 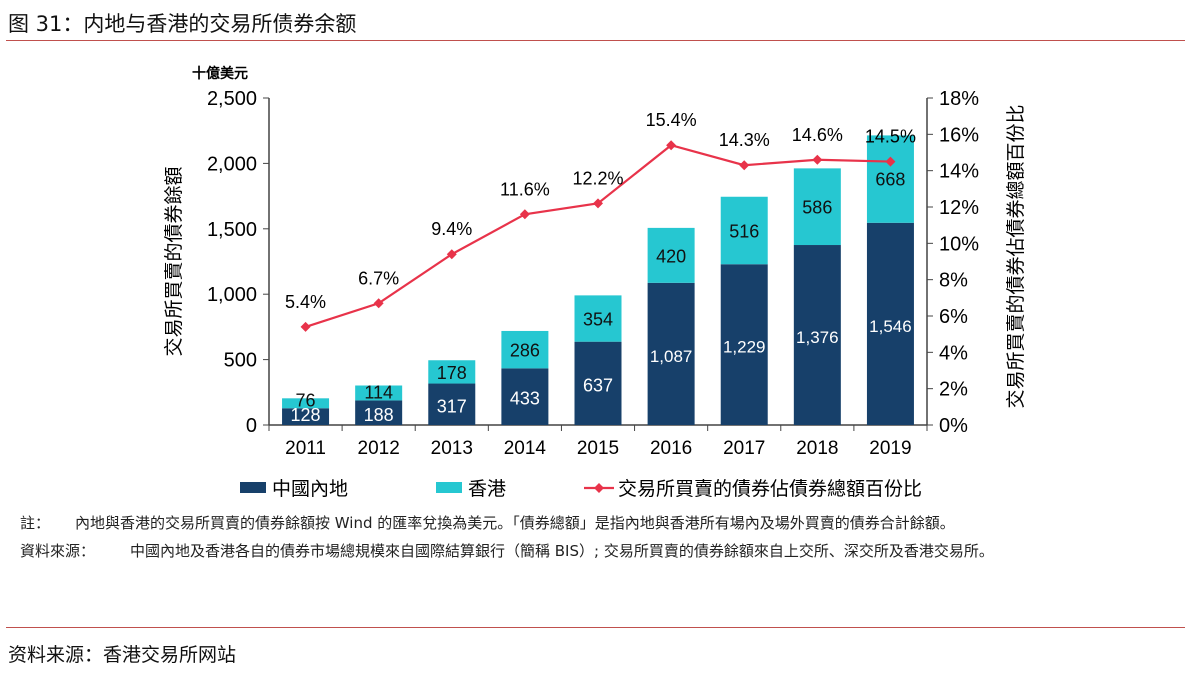 I want to click on legend-swatch-hongkong, so click(x=449, y=487).